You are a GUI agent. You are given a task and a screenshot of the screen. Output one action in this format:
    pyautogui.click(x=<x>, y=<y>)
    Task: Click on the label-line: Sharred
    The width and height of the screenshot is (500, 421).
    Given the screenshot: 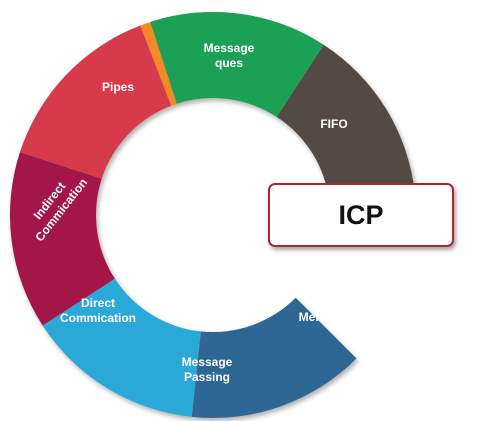 What is the action you would take?
    pyautogui.click(x=326, y=302)
    